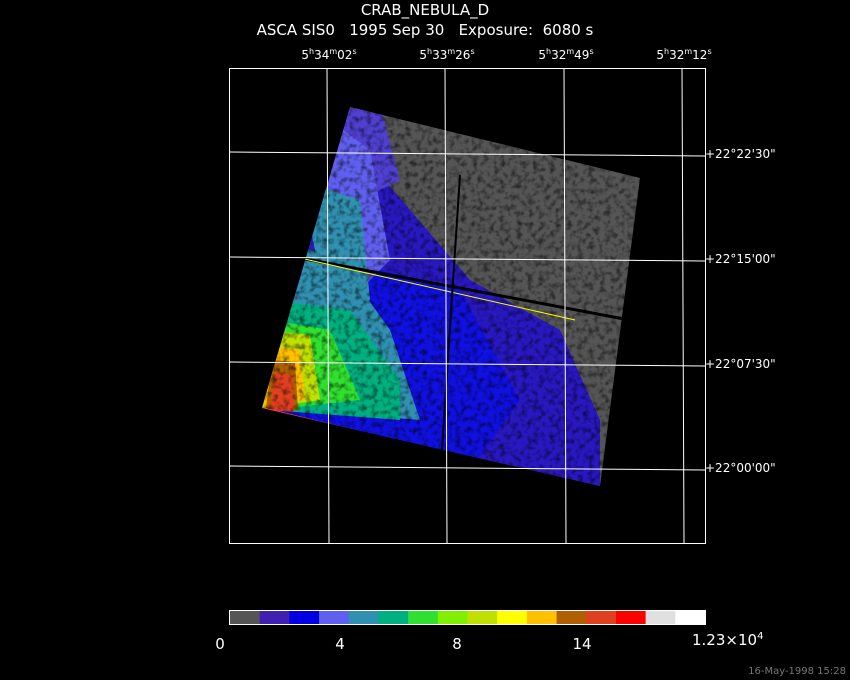 The height and width of the screenshot is (680, 850). Describe the element at coordinates (740, 468) in the screenshot. I see `dec-label: +22°00'00"` at that location.